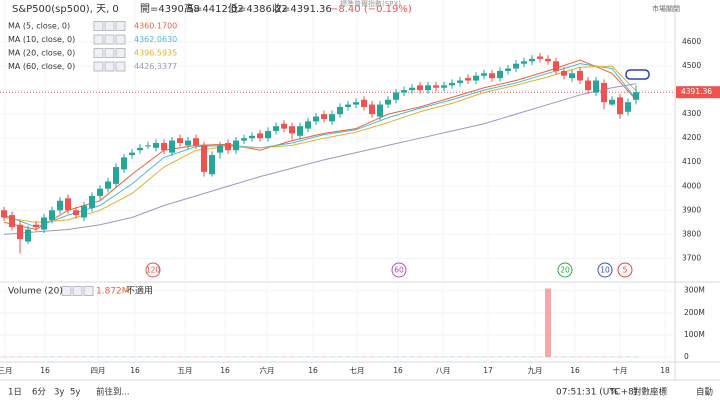 This screenshot has width=720, height=405. Describe the element at coordinates (113, 292) in the screenshot. I see `volume-value: 1.872M` at that location.